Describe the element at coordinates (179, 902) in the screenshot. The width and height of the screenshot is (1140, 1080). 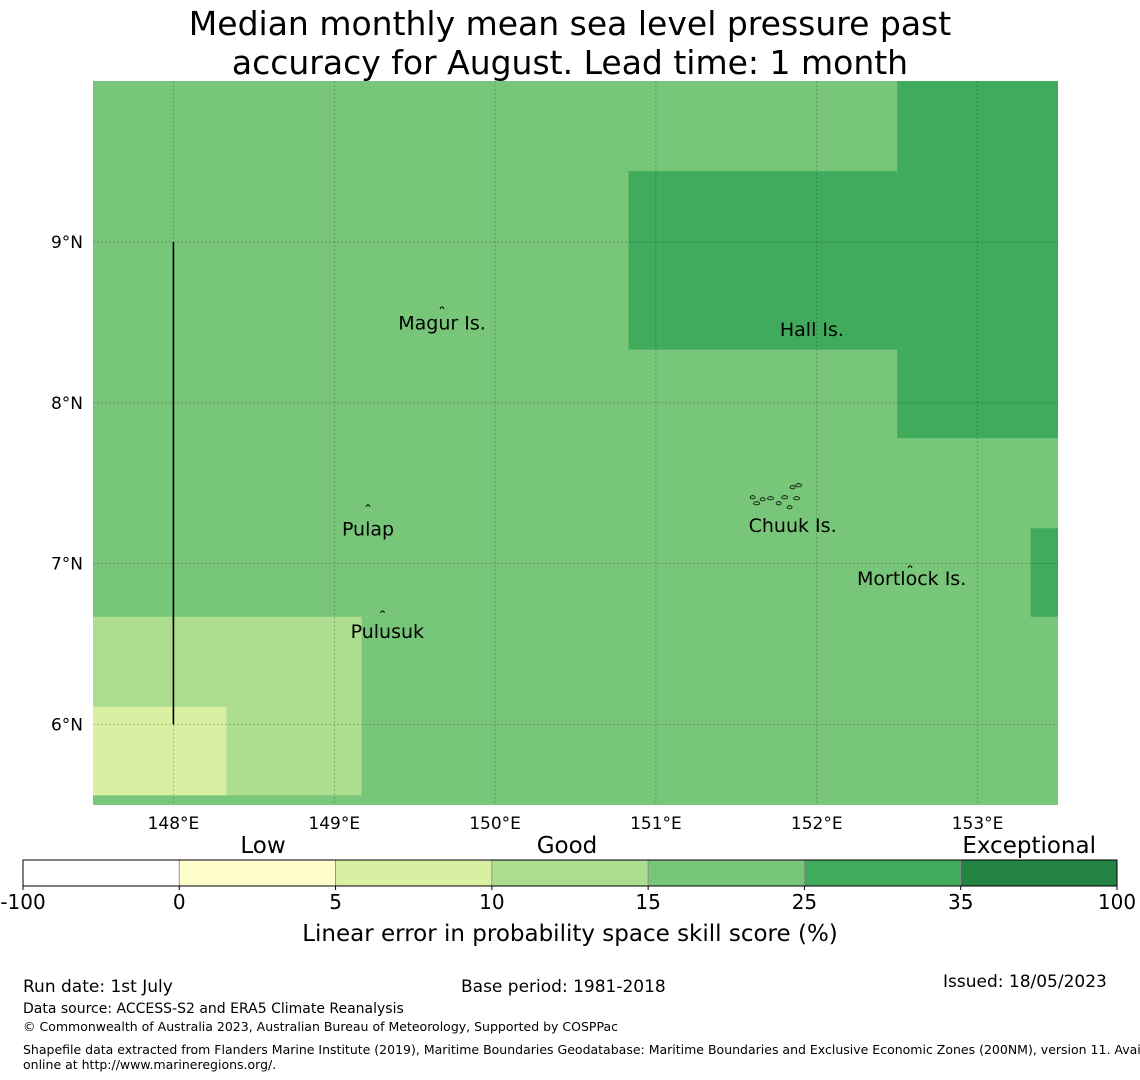
I see `colorbar-tick-label: 0` at that location.